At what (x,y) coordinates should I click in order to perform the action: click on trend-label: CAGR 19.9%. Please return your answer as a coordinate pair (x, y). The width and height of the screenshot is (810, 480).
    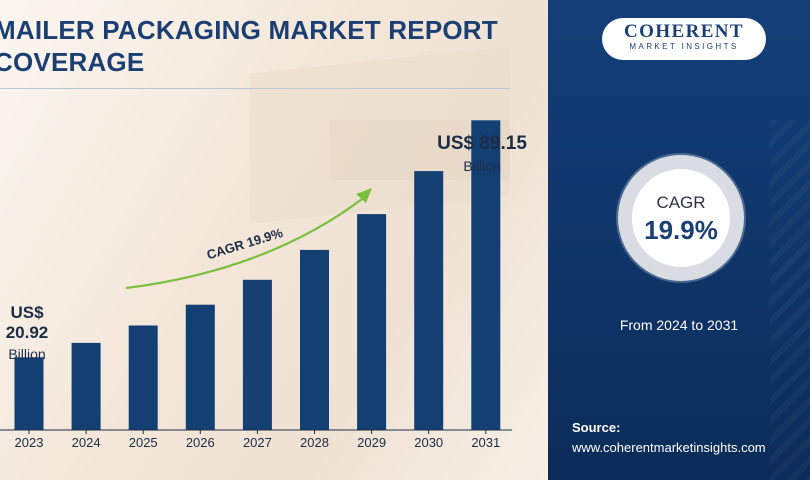
    Looking at the image, I should click on (245, 243).